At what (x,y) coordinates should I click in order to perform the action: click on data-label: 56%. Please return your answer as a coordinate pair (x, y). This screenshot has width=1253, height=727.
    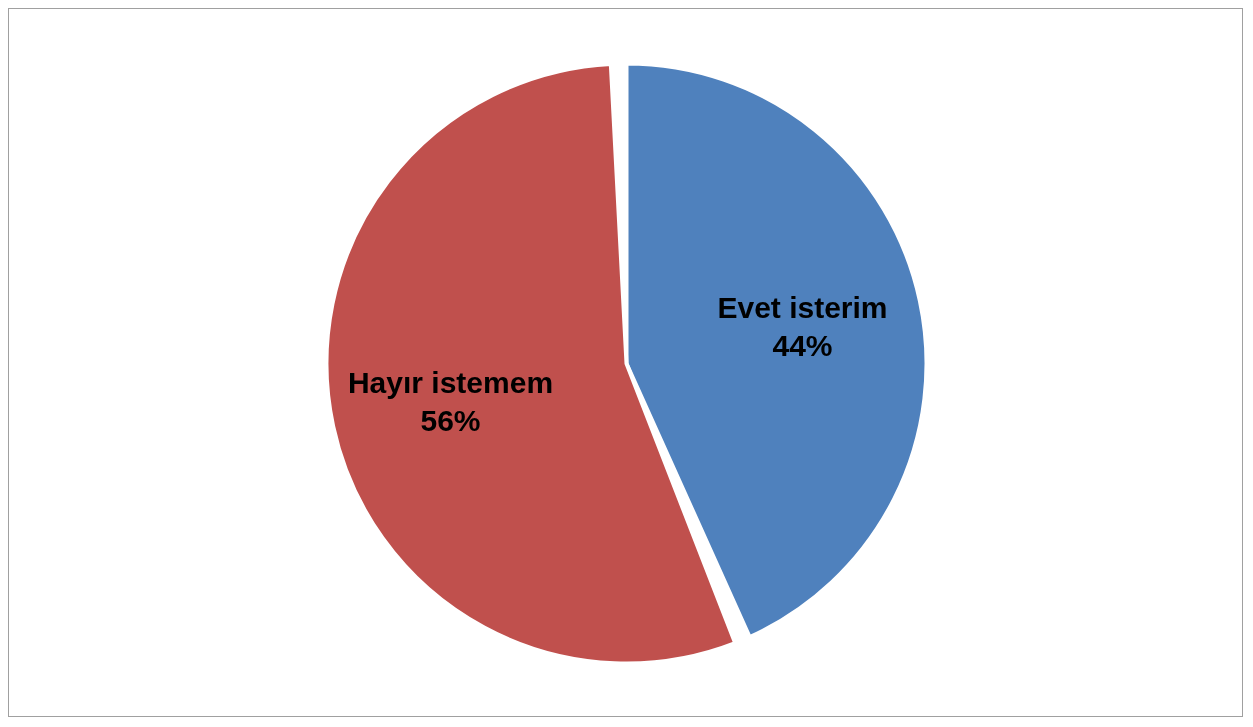
    Looking at the image, I should click on (450, 421).